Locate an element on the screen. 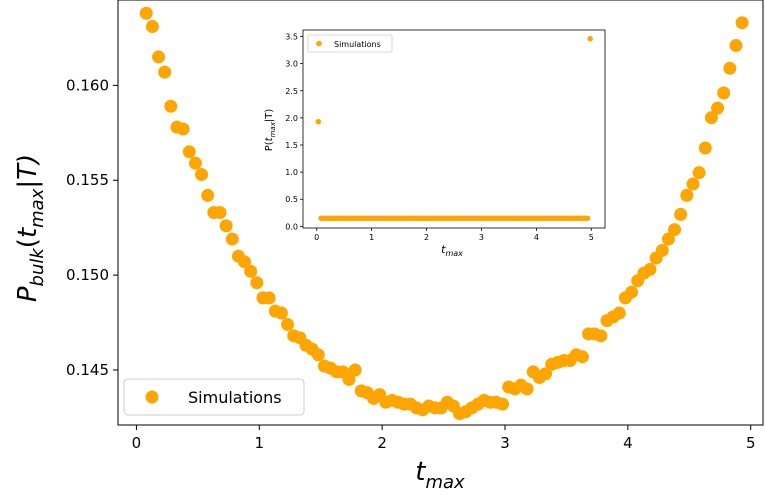 This screenshot has width=765, height=496. main-y-tick-label: 0.160 is located at coordinates (87, 85).